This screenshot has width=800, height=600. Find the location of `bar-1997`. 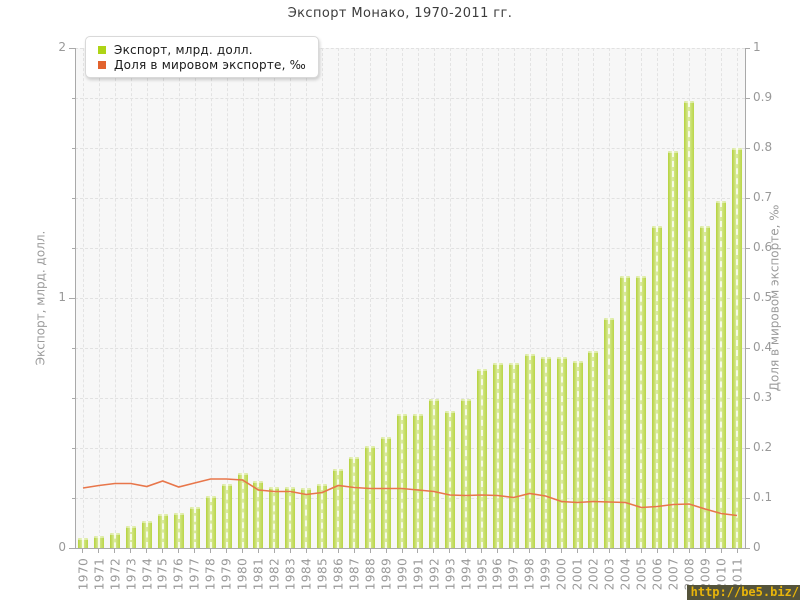

bar-1997 is located at coordinates (513, 455).